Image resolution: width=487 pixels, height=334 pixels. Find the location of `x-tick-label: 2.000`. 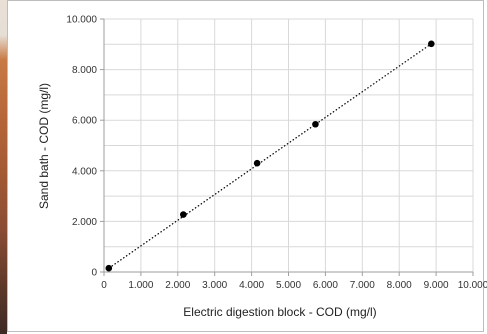

x-tick-label: 2.000 is located at coordinates (177, 285).